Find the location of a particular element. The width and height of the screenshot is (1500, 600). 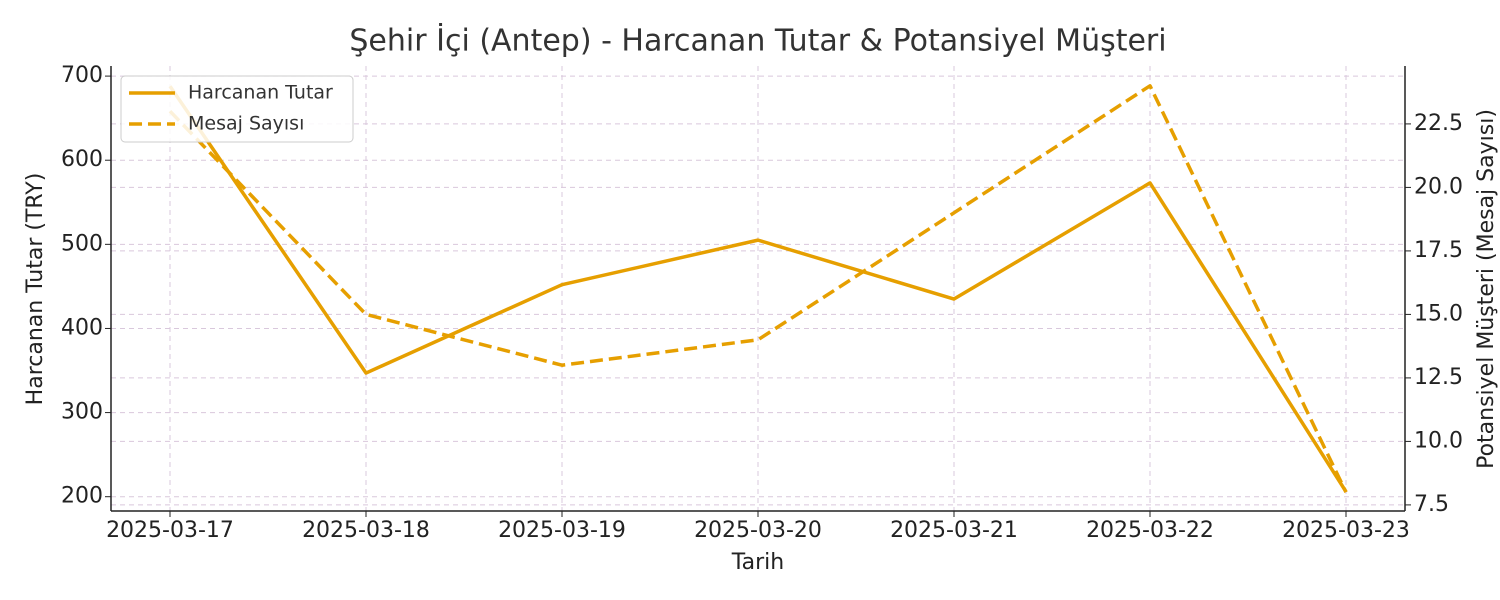

x-tick-label: 2025-03-23 is located at coordinates (1346, 530).